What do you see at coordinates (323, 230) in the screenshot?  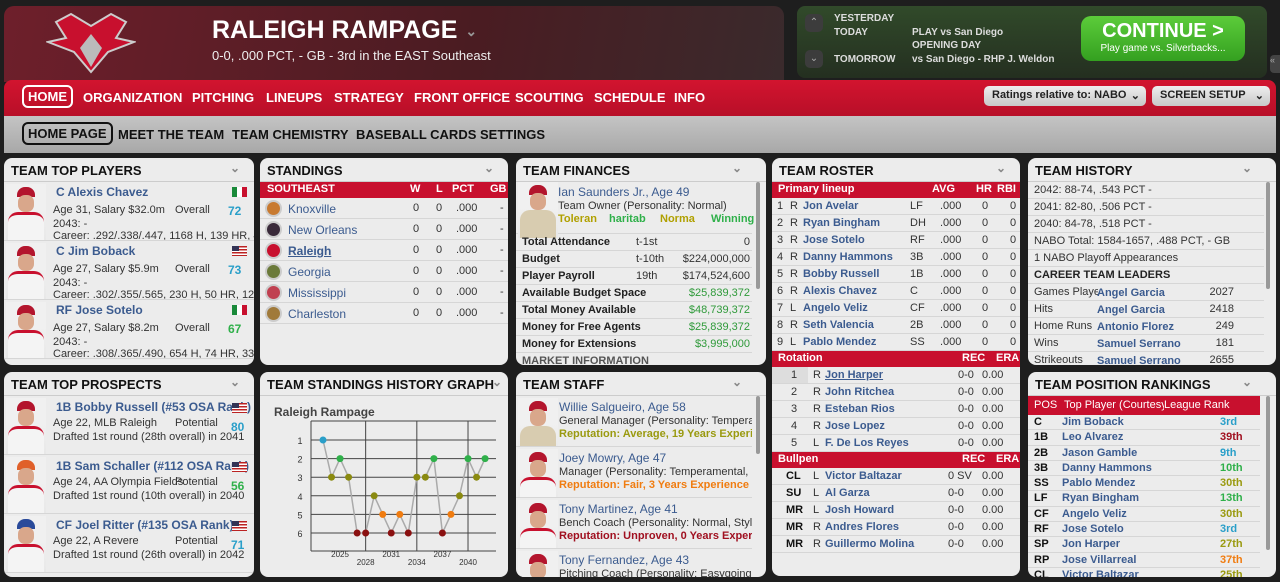 I see `team-name: New Orleans` at bounding box center [323, 230].